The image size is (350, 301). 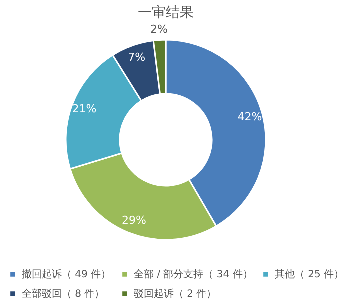 What do you see at coordinates (193, 274) in the screenshot?
I see `legend-label: 全部 / 部分支持（ 34 件）` at bounding box center [193, 274].